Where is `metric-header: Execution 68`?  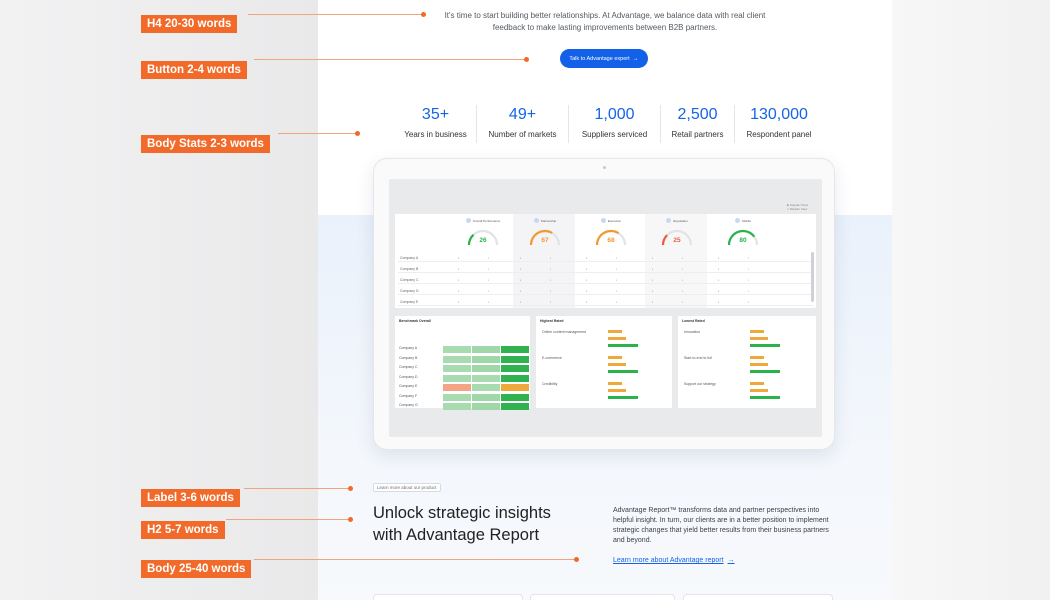 metric-header: Execution 68 is located at coordinates (611, 232).